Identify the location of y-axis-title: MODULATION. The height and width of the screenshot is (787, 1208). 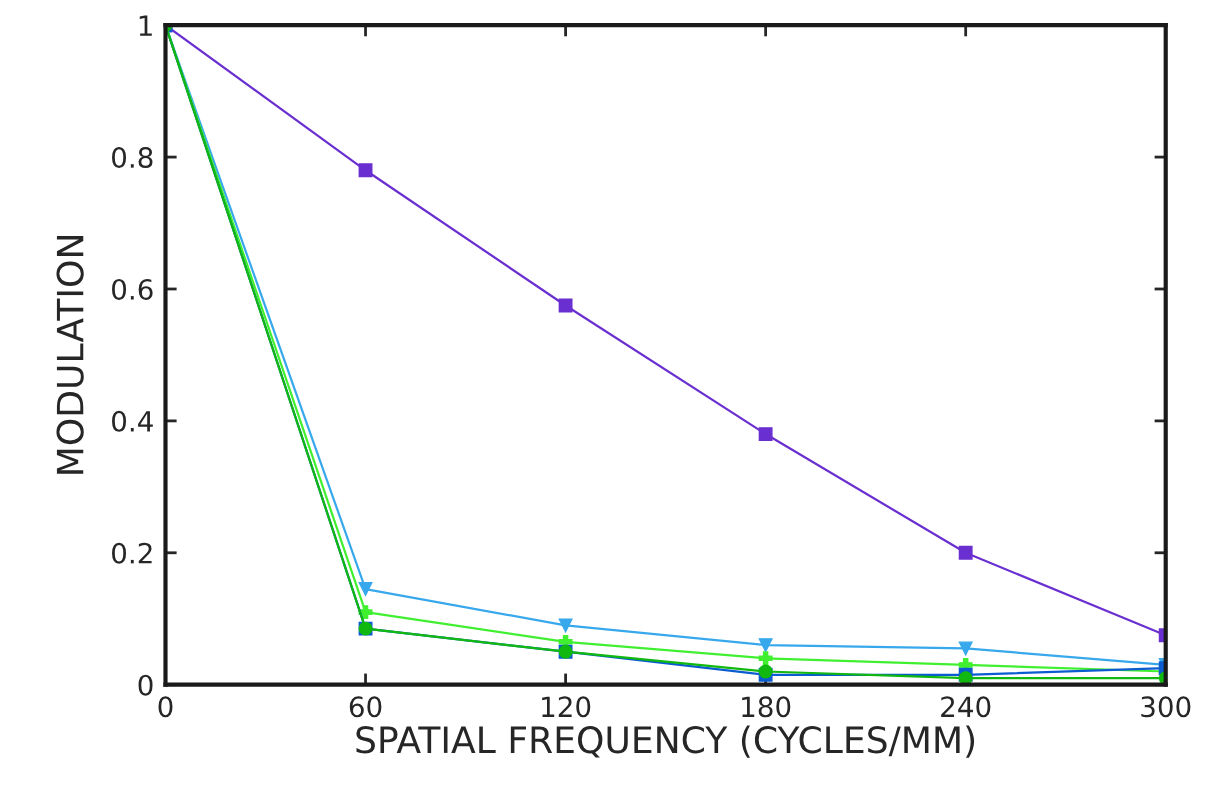
(70, 355).